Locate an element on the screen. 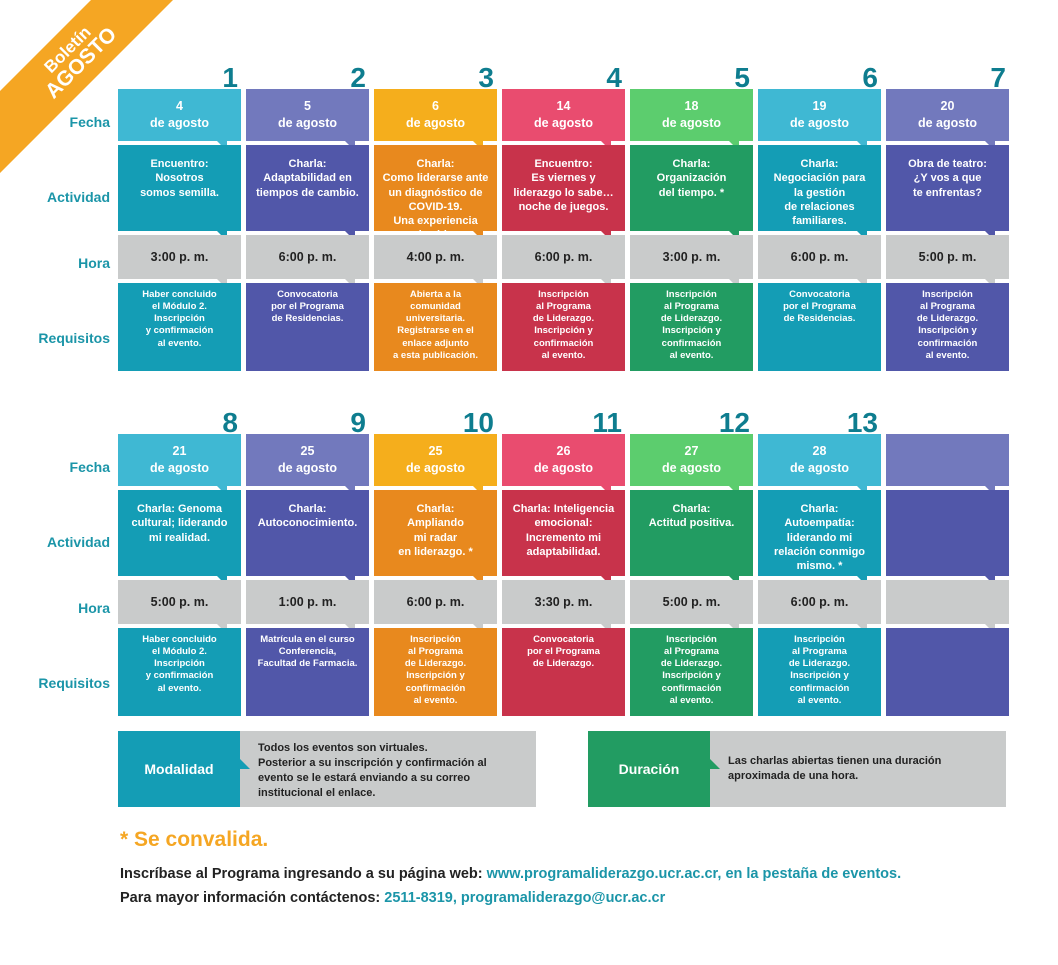  event-time: 4:00 p. m. is located at coordinates (435, 262).